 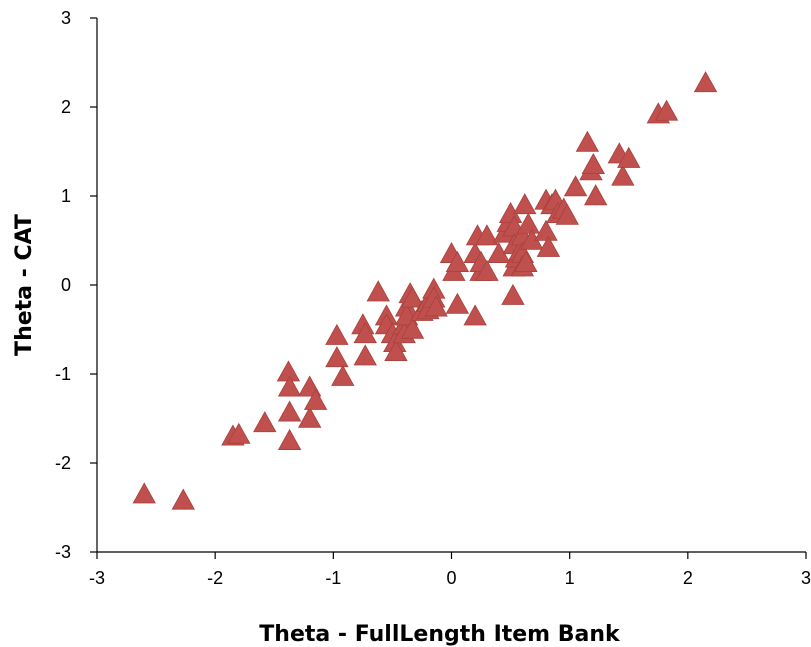 What do you see at coordinates (66, 285) in the screenshot?
I see `y-tick-label: 0` at bounding box center [66, 285].